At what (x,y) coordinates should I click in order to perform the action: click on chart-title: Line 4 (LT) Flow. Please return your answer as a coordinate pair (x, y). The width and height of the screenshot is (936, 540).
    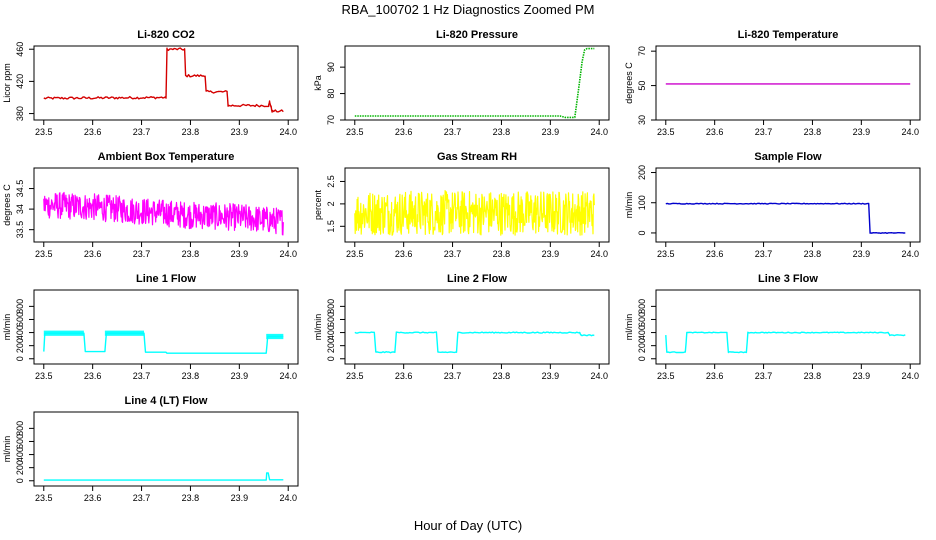
    Looking at the image, I should click on (166, 401).